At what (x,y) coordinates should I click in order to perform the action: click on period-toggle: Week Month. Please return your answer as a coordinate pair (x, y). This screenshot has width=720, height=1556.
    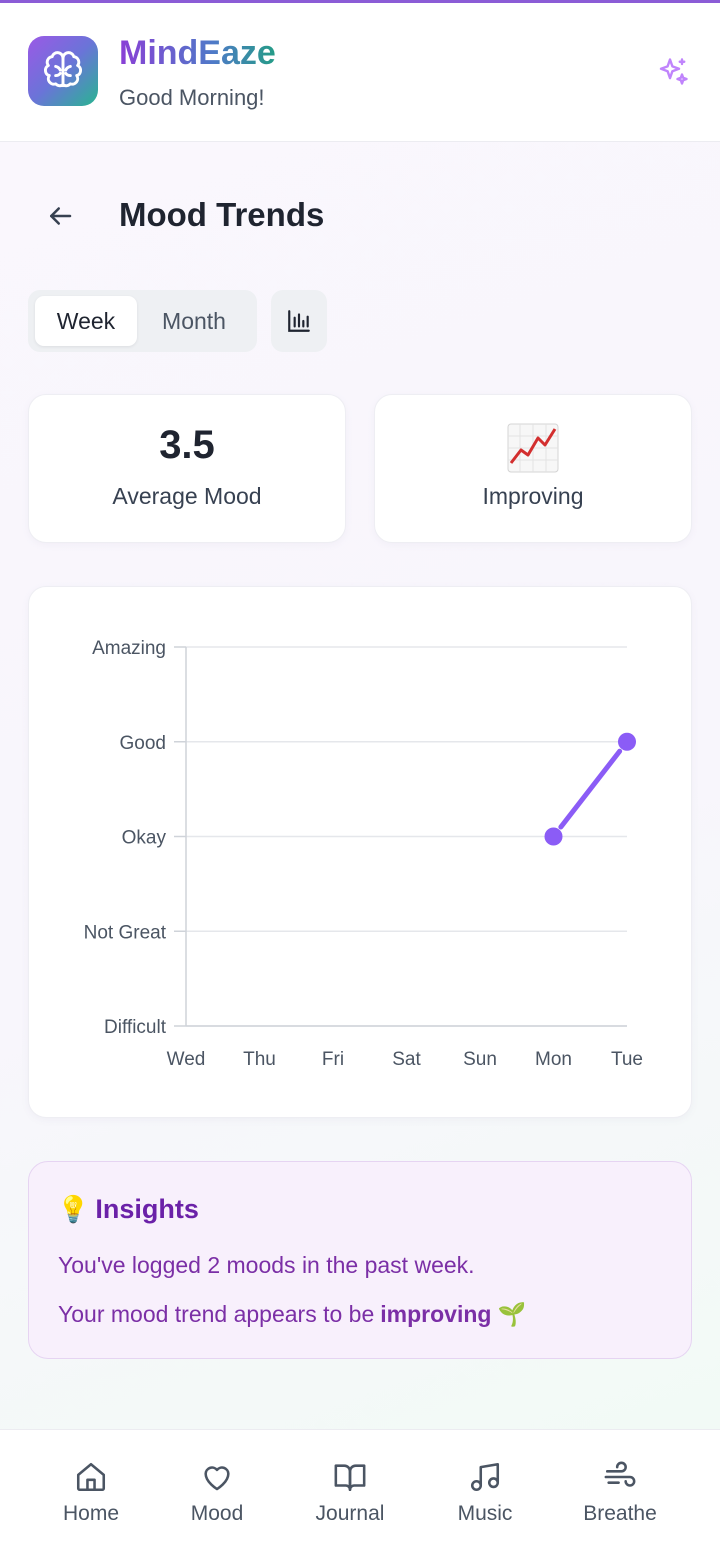
    Looking at the image, I should click on (142, 321).